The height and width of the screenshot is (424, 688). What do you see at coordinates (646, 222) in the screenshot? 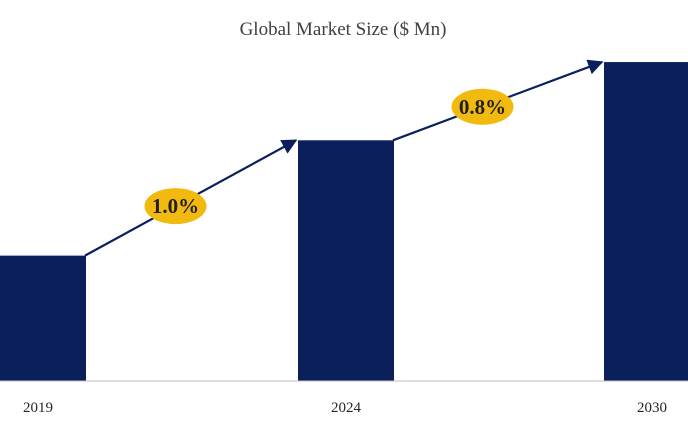
I see `bar-2030` at bounding box center [646, 222].